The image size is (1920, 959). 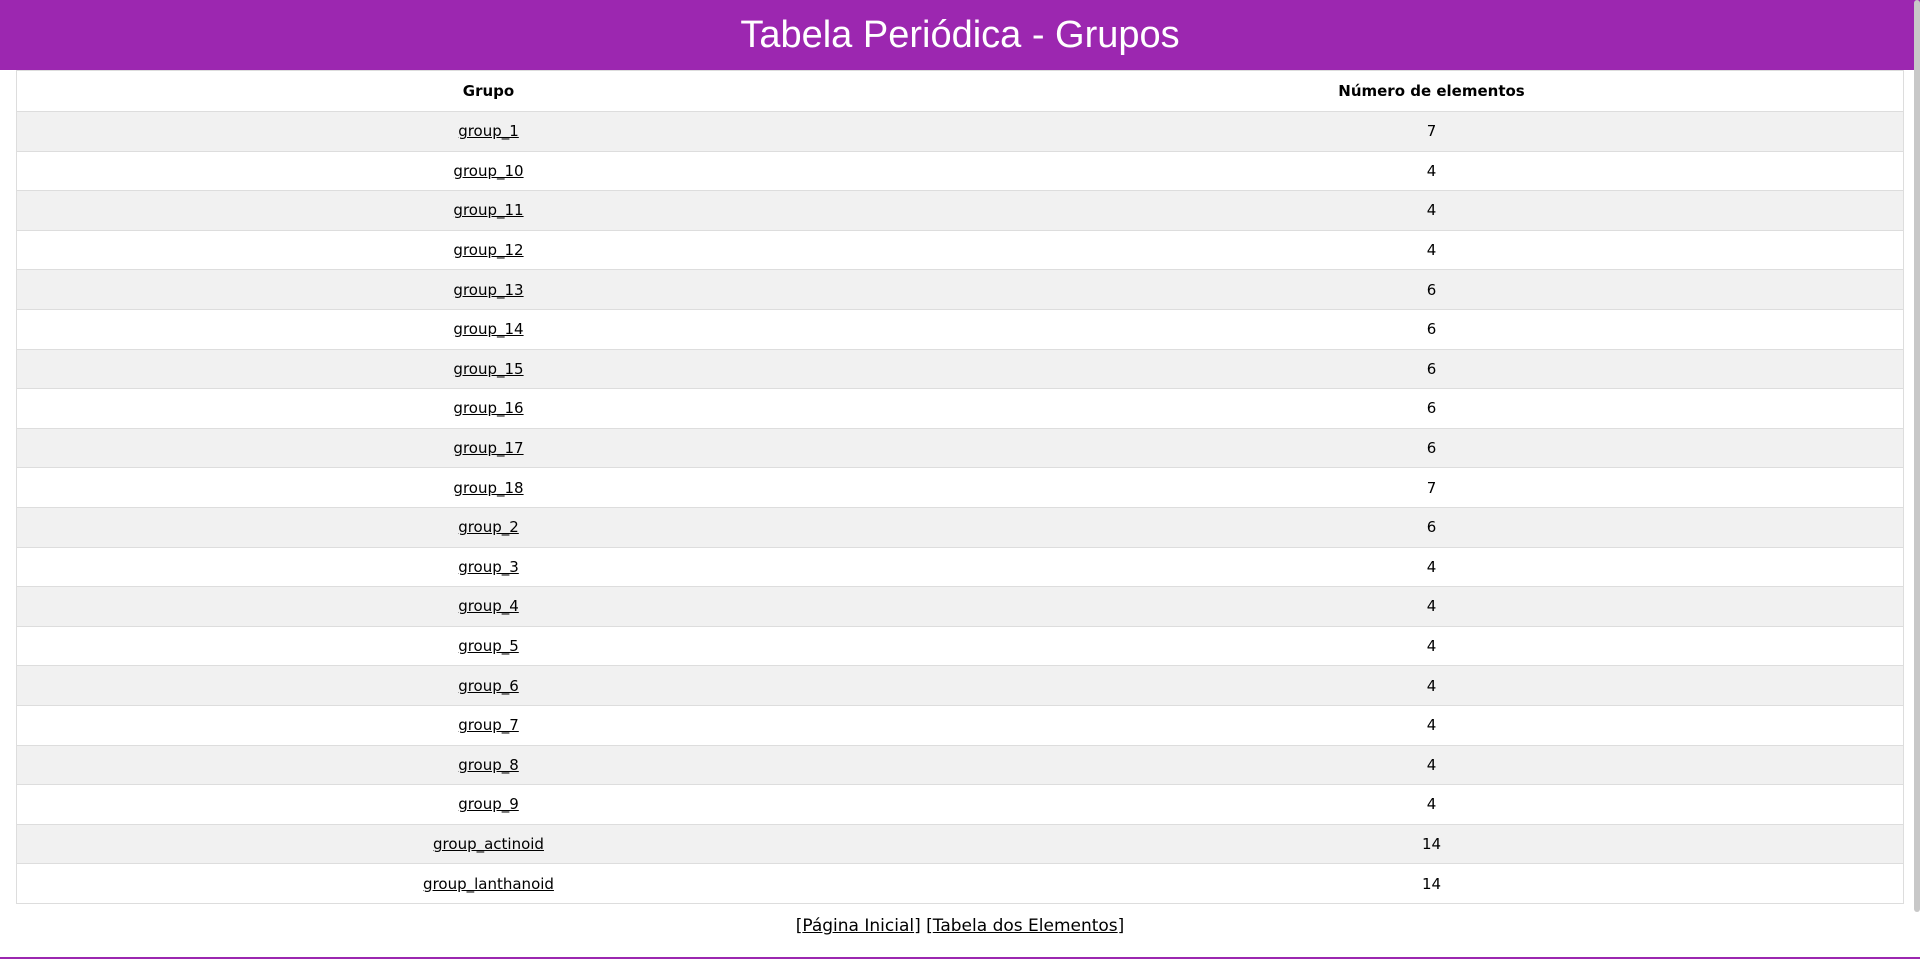 I want to click on elements-table-link: Tabela dos Elementos, so click(x=1025, y=926).